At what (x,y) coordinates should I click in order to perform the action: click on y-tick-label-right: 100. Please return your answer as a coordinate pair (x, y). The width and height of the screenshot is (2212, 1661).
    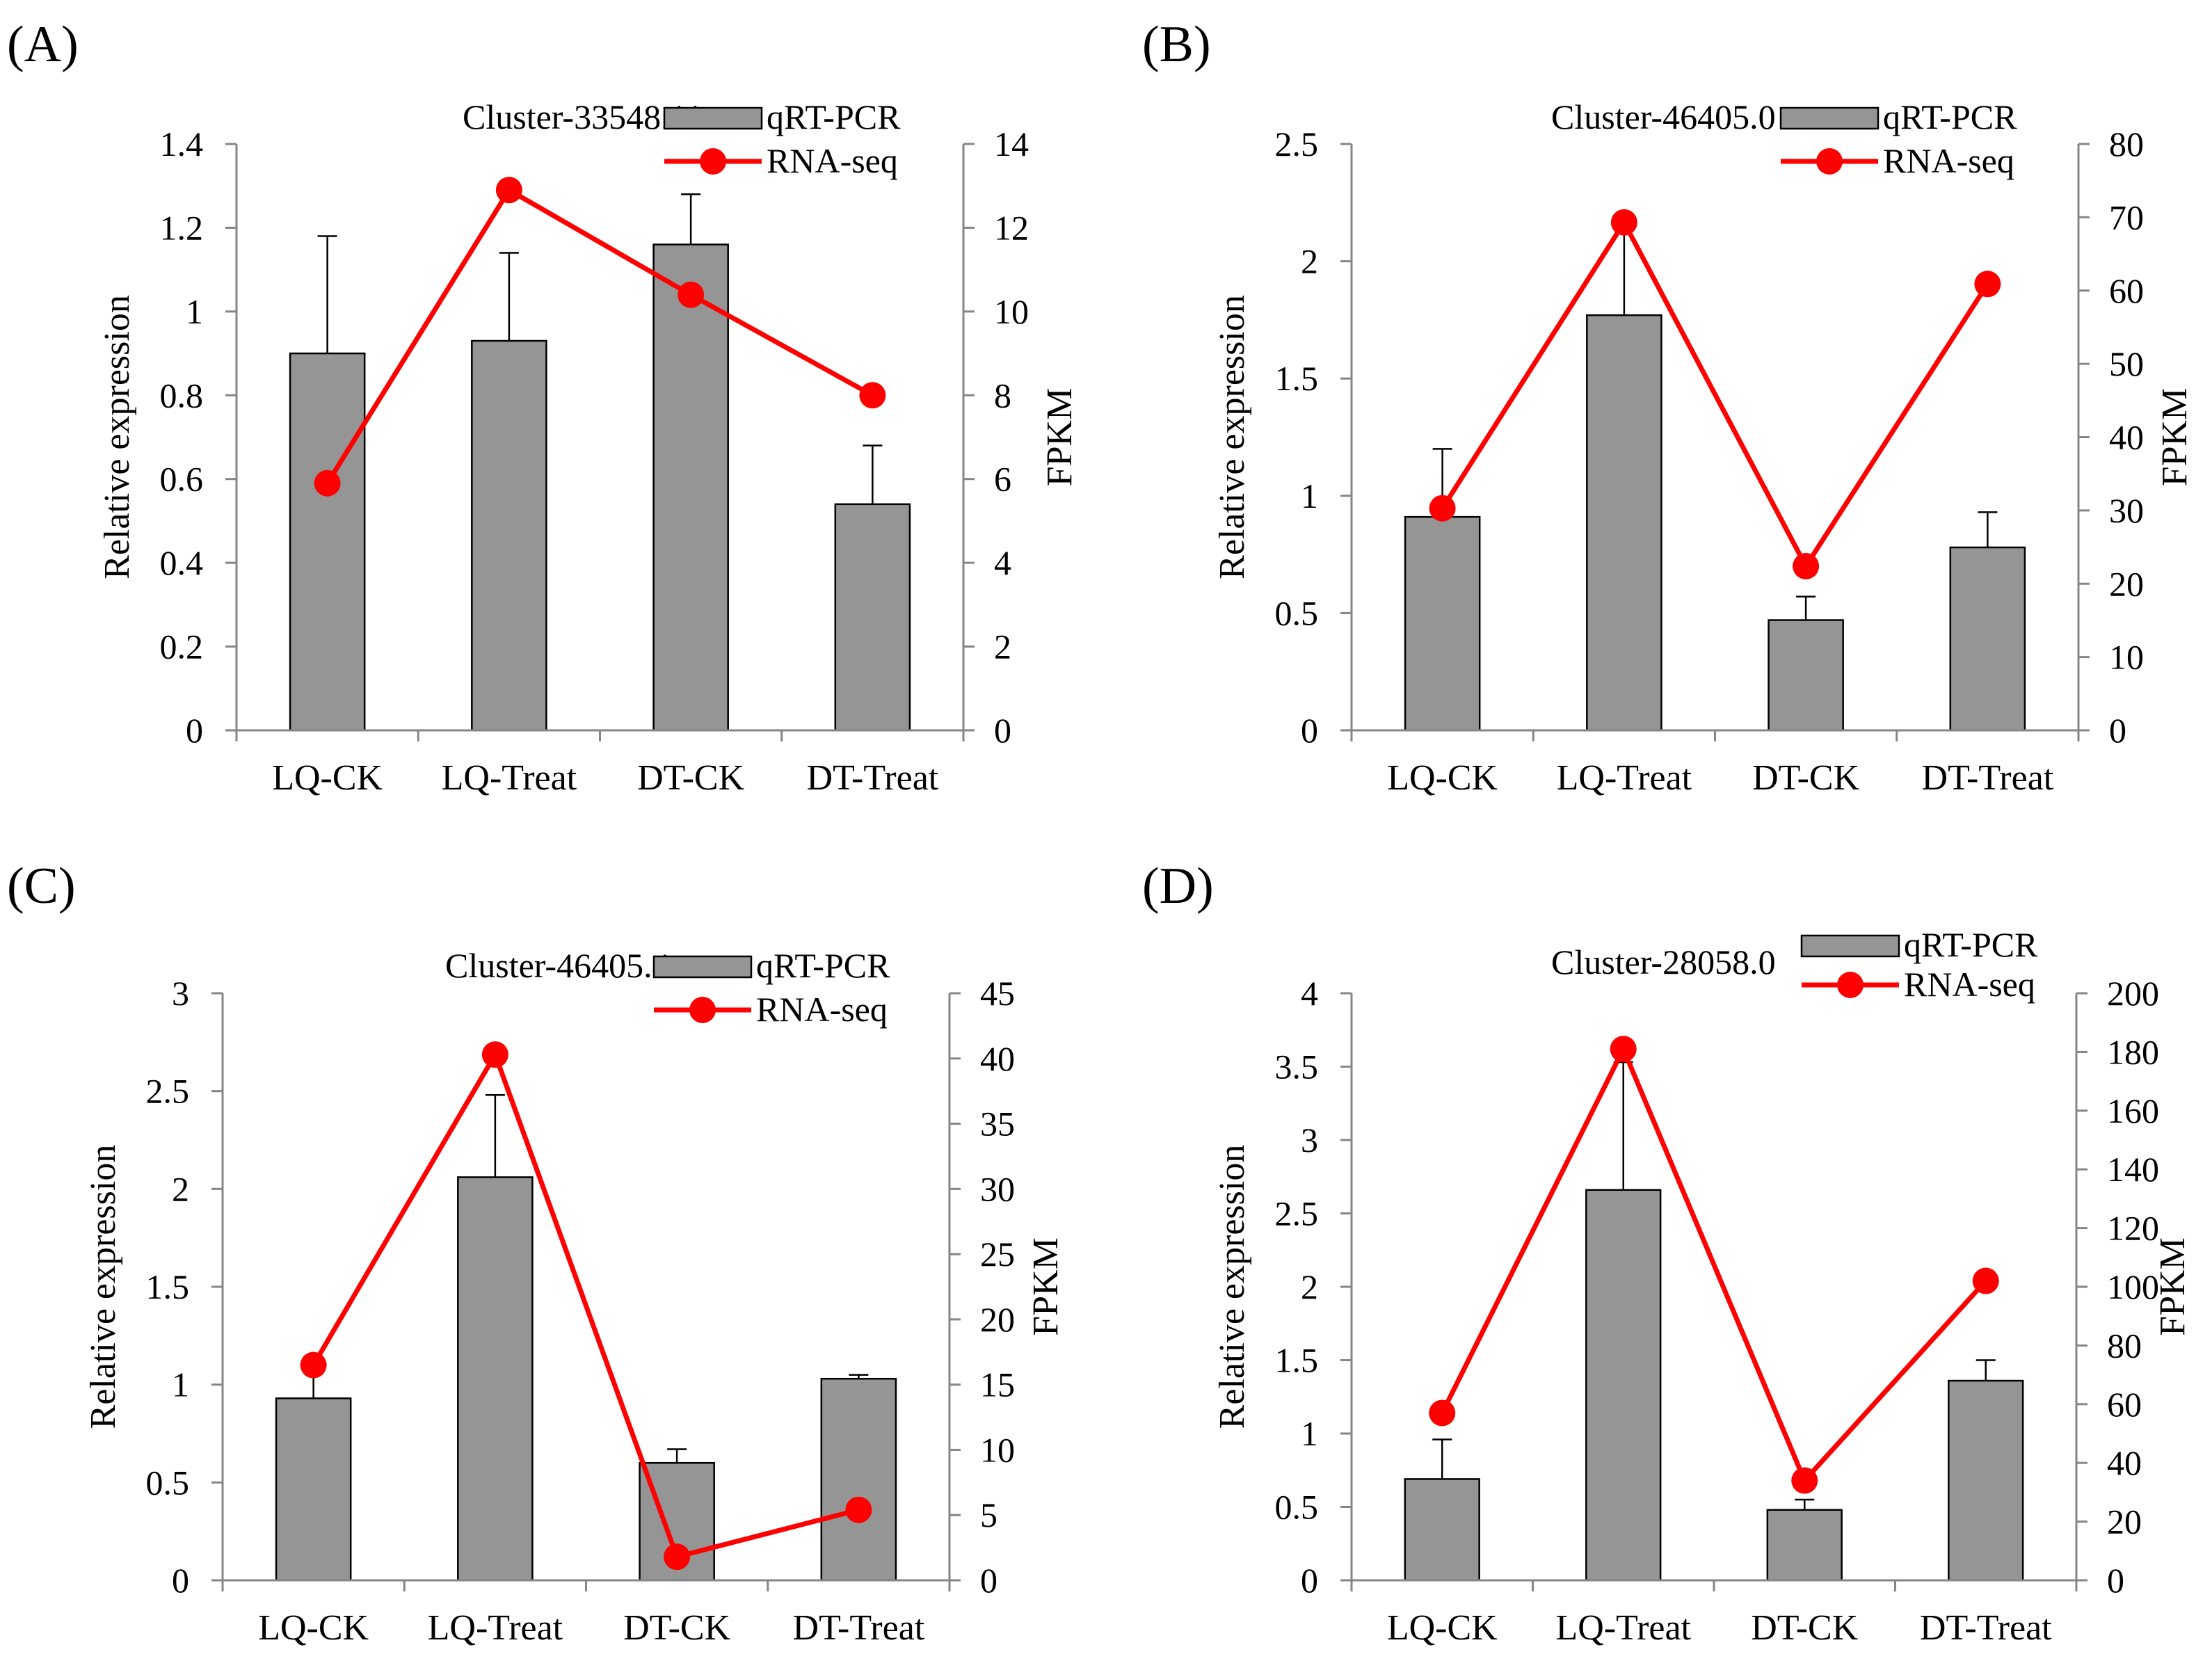
    Looking at the image, I should click on (2133, 1286).